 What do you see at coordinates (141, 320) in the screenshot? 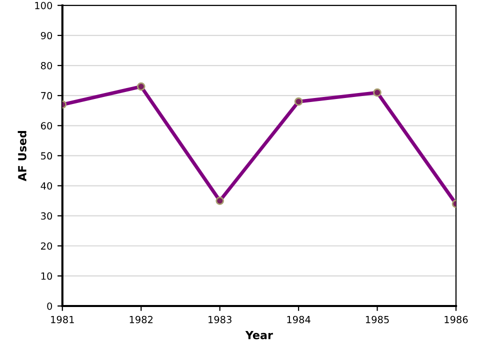
I see `x-tick-label: 1982` at bounding box center [141, 320].